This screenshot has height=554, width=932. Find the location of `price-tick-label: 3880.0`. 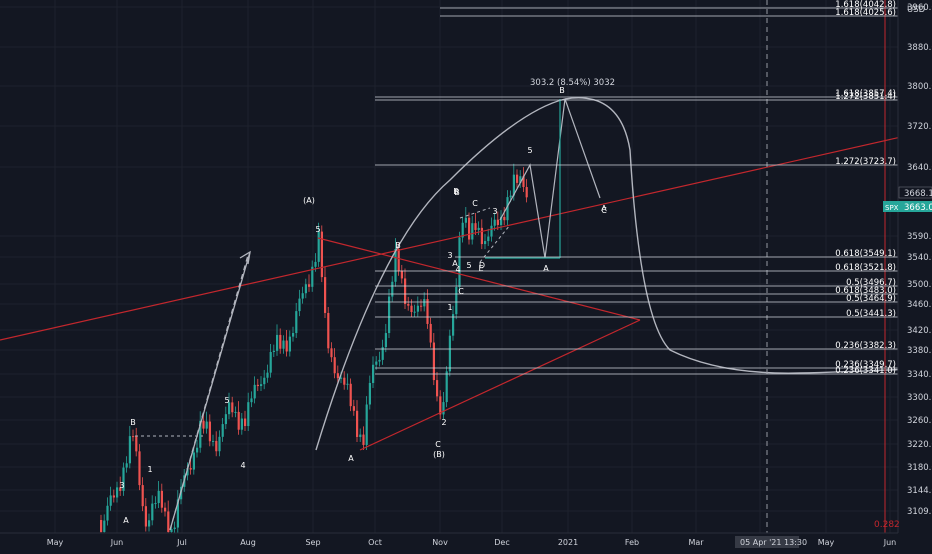

price-tick-label: 3880.0 is located at coordinates (919, 48).